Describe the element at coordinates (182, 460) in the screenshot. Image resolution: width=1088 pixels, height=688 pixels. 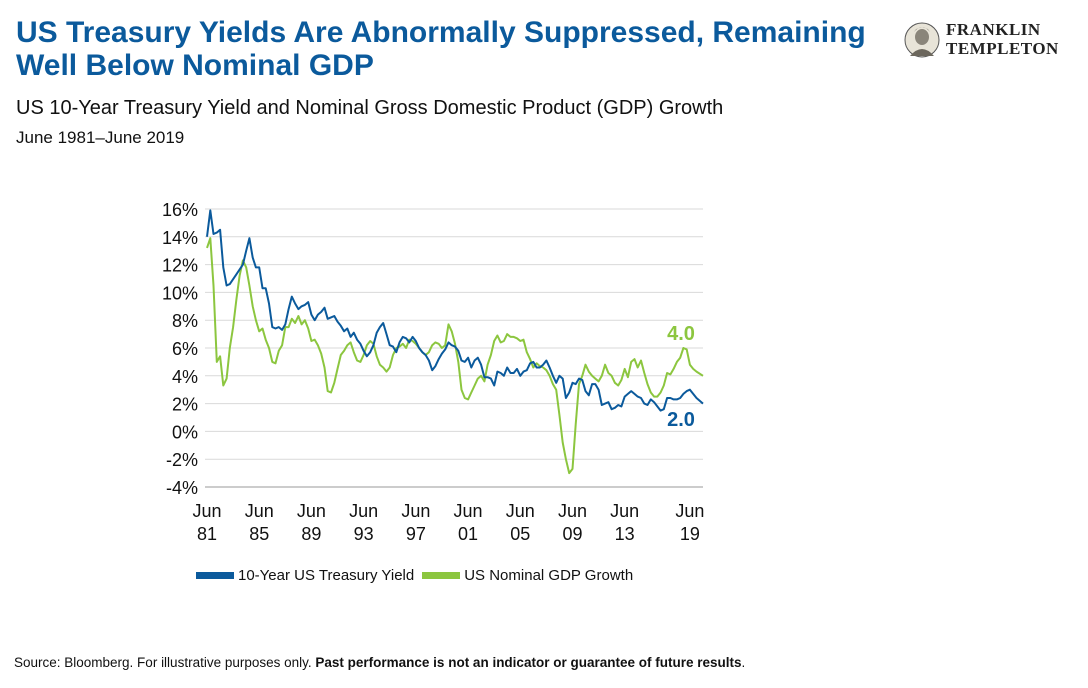
I see `y-tick-label: -2%` at that location.